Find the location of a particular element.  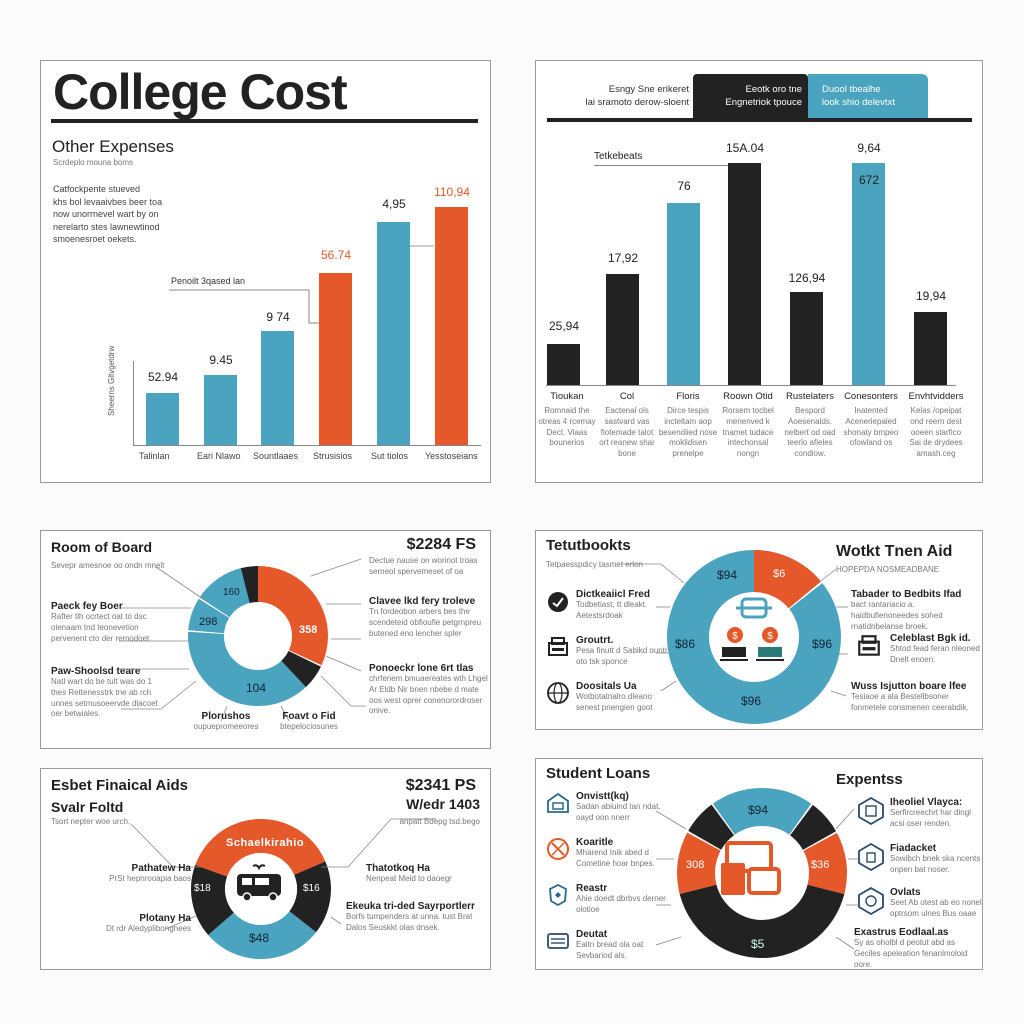

header-rule is located at coordinates (759, 120).